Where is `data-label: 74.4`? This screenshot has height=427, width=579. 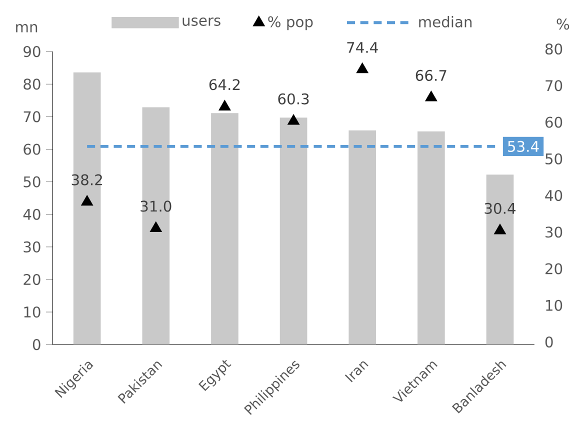
data-label: 74.4 is located at coordinates (362, 47).